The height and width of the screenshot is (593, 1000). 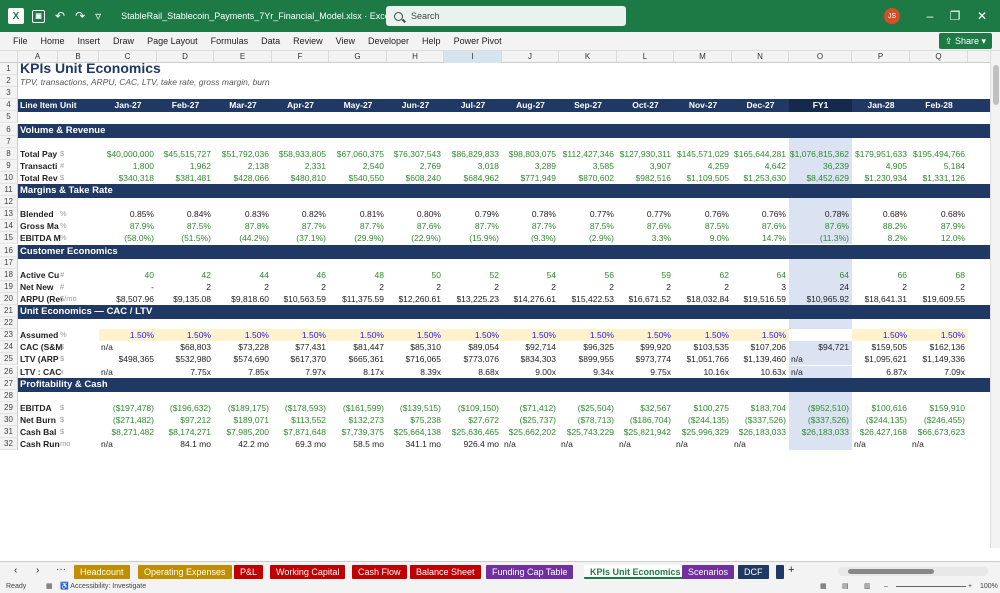 I want to click on share-button: ⇪ Share ▾, so click(x=965, y=41).